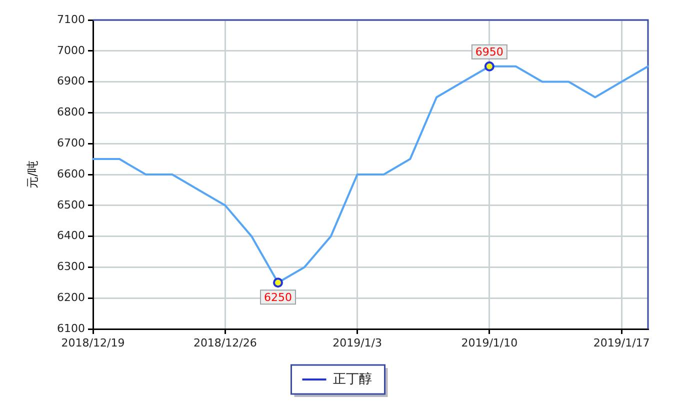 This screenshot has height=406, width=677. Describe the element at coordinates (71, 81) in the screenshot. I see `y-tick-label: 6900` at that location.